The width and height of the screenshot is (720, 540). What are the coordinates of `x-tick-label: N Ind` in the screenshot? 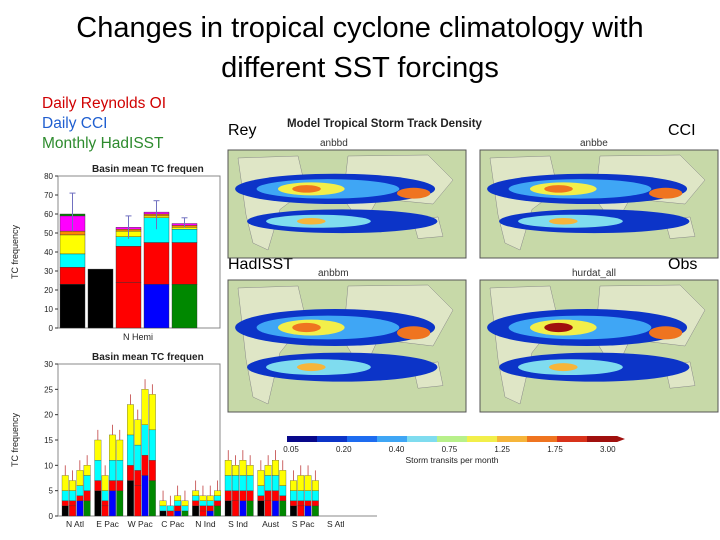 It's located at (205, 524).